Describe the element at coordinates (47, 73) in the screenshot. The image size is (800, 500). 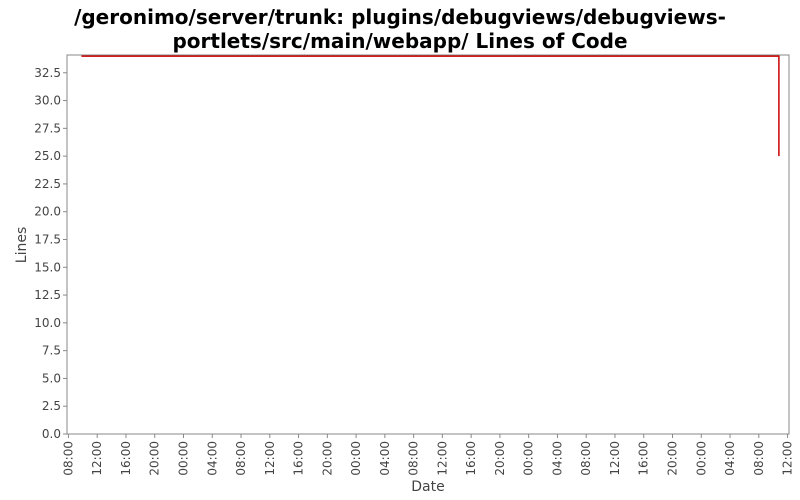
I see `y-tick-label: 32.5` at that location.